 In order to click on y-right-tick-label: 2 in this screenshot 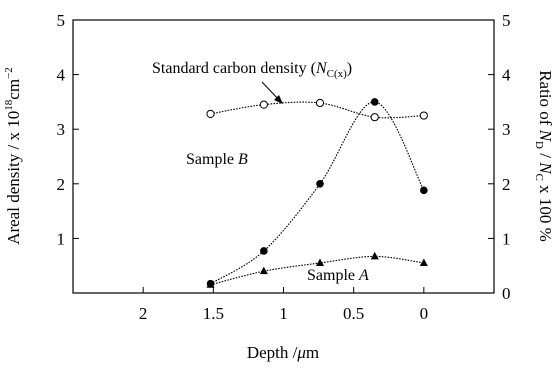, I will do `click(506, 184)`.